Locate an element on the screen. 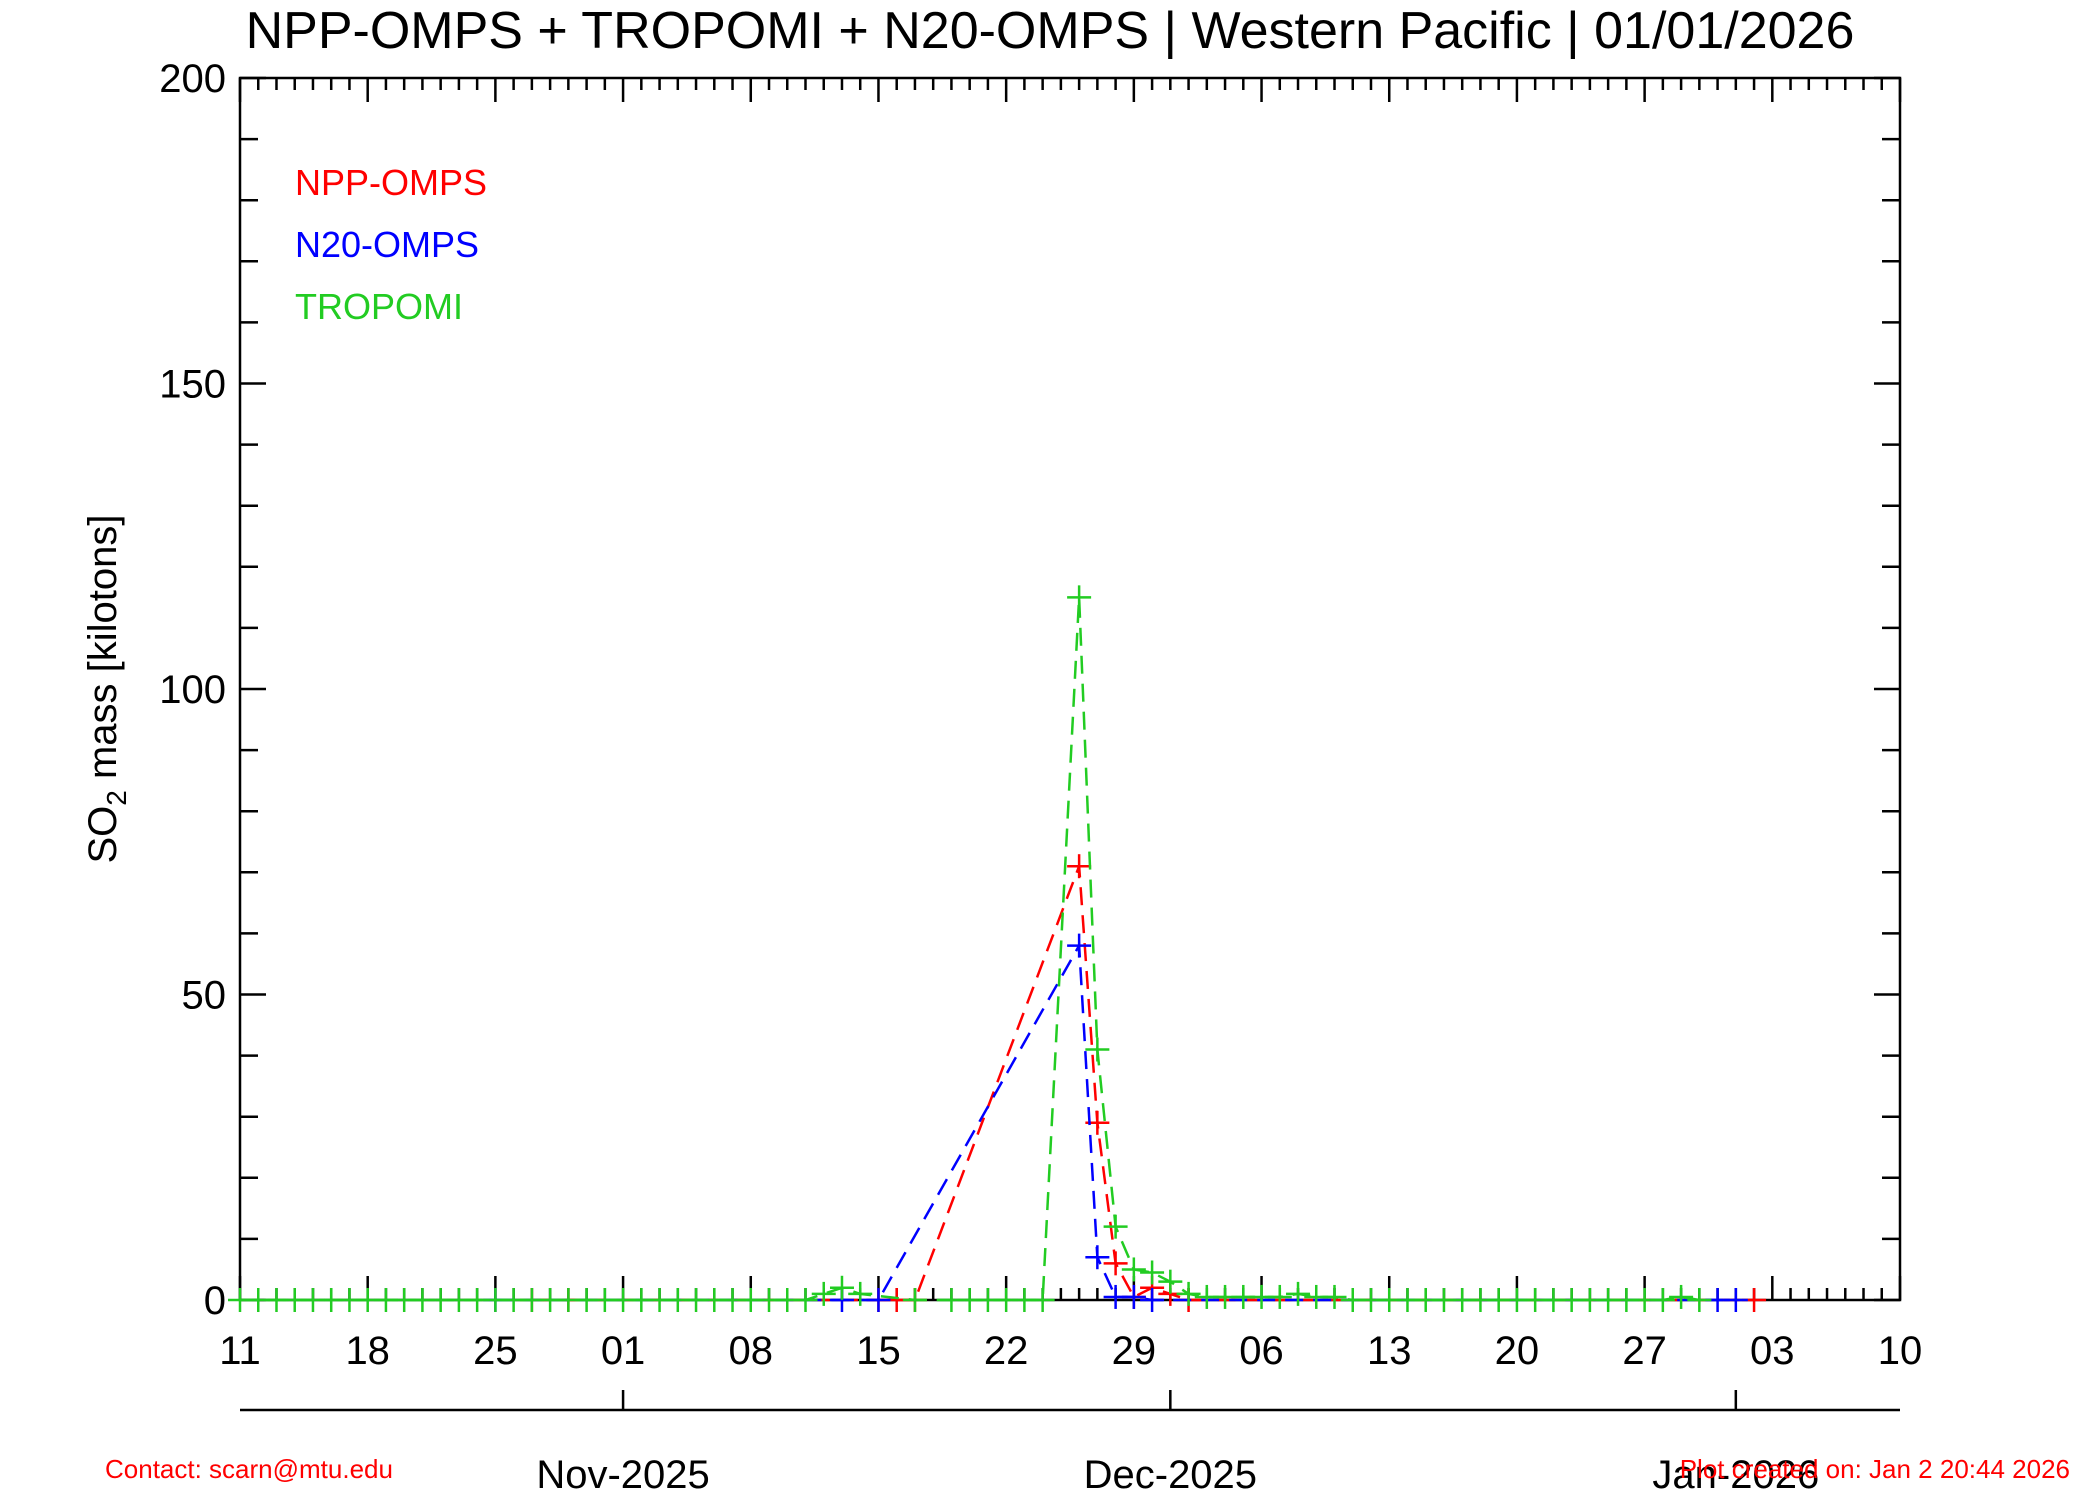 This screenshot has width=2100, height=1500. x-tick-label: 03 is located at coordinates (1772, 1351).